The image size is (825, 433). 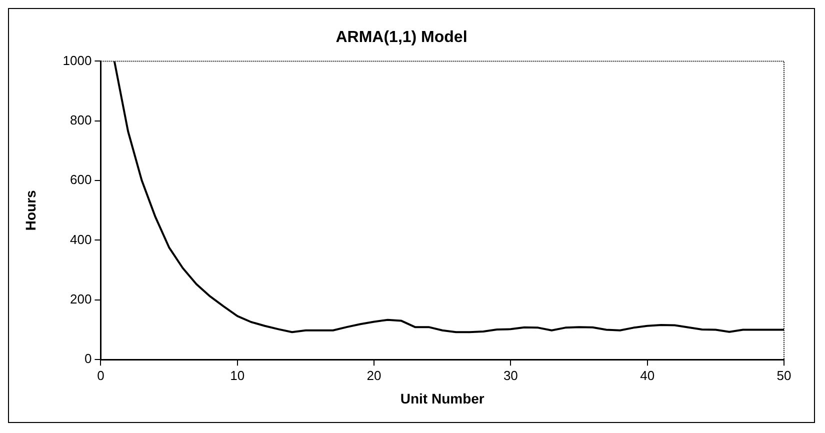 I want to click on y-tick-label: 1000, so click(x=77, y=60).